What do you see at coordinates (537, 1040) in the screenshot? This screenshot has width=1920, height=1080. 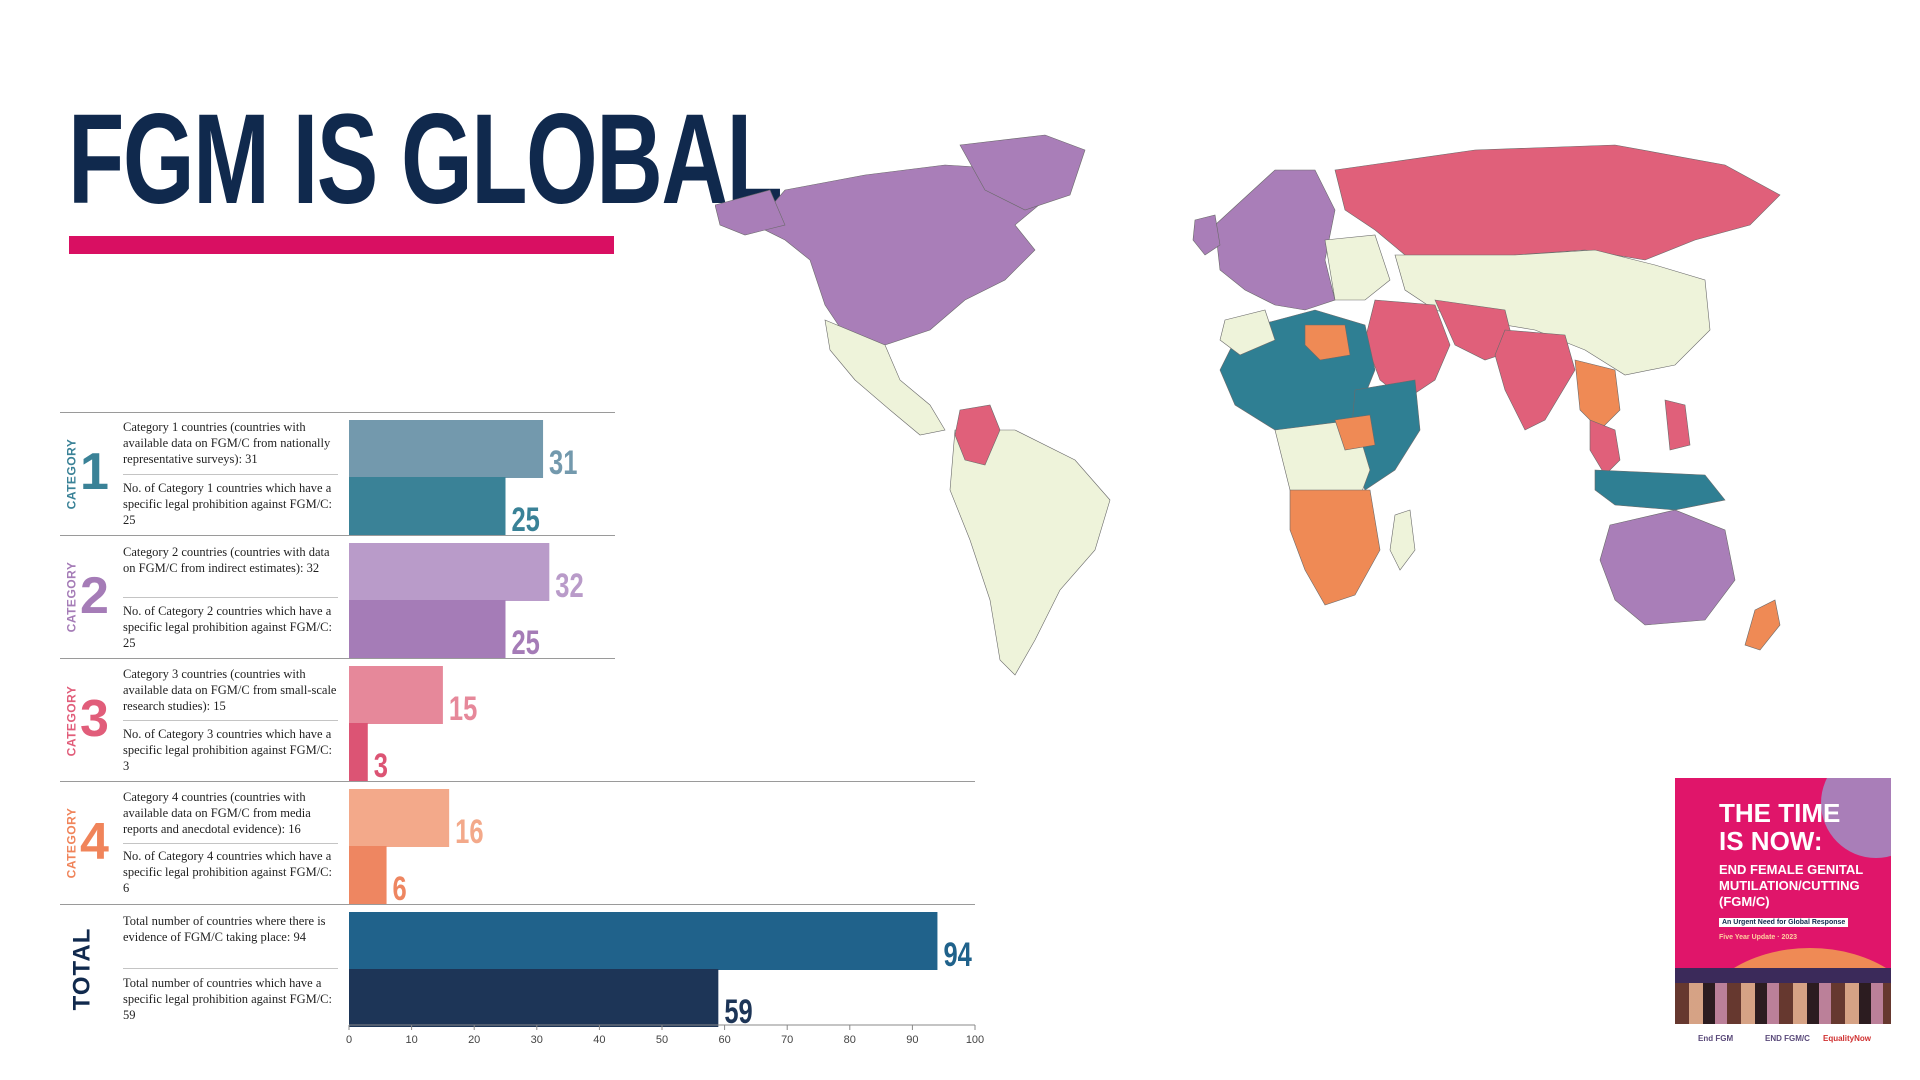 I see `x-tick-label: 30` at bounding box center [537, 1040].